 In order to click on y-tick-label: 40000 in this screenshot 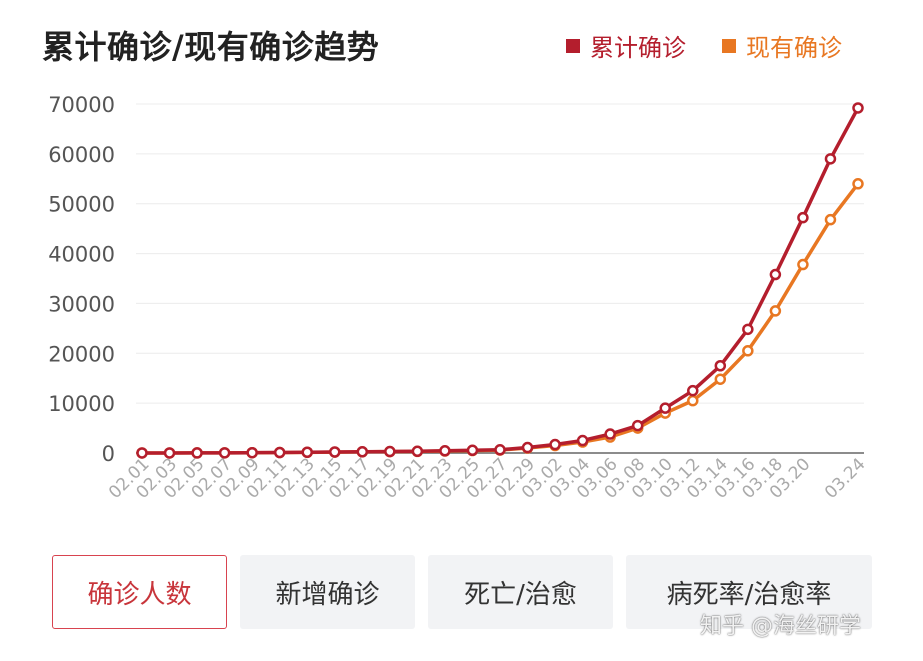, I will do `click(81, 255)`.